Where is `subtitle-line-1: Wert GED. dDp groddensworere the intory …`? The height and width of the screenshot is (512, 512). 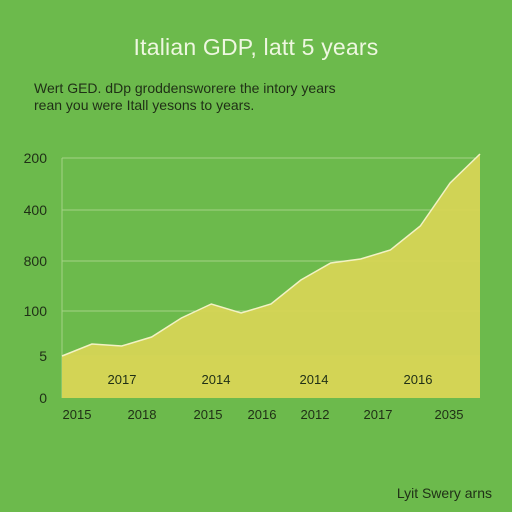 subtitle-line-1: Wert GED. dDp groddensworere the intory … is located at coordinates (185, 88).